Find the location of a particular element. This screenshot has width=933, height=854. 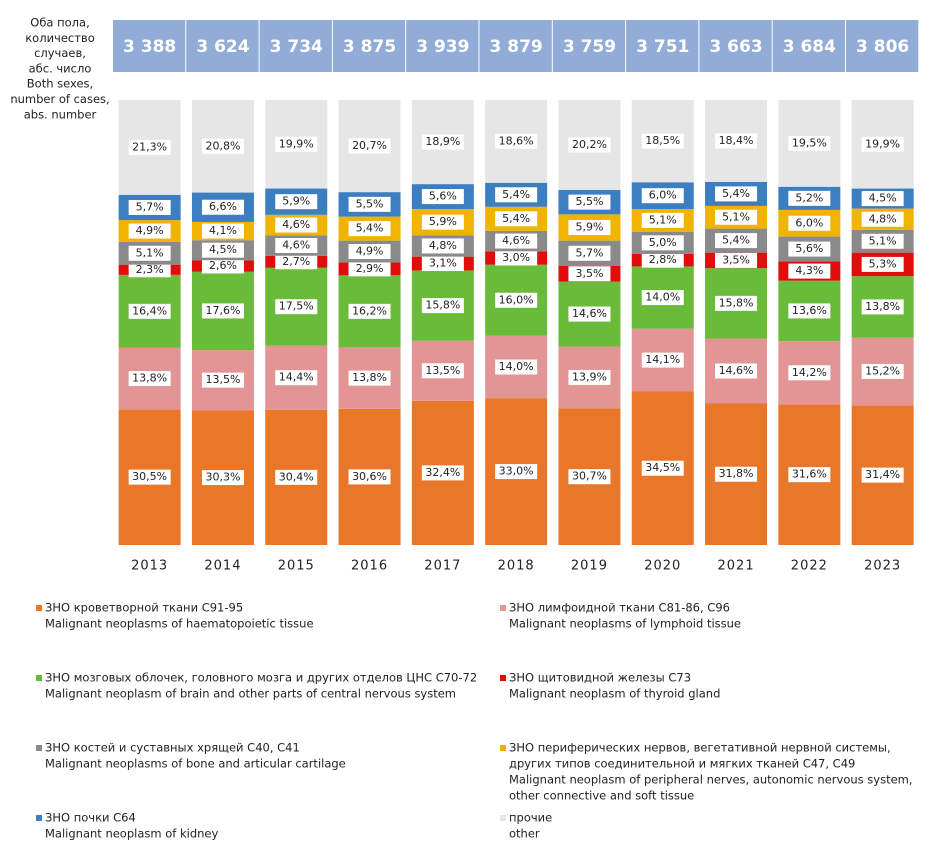

legend-label: other connective and soft tissue is located at coordinates (601, 796).